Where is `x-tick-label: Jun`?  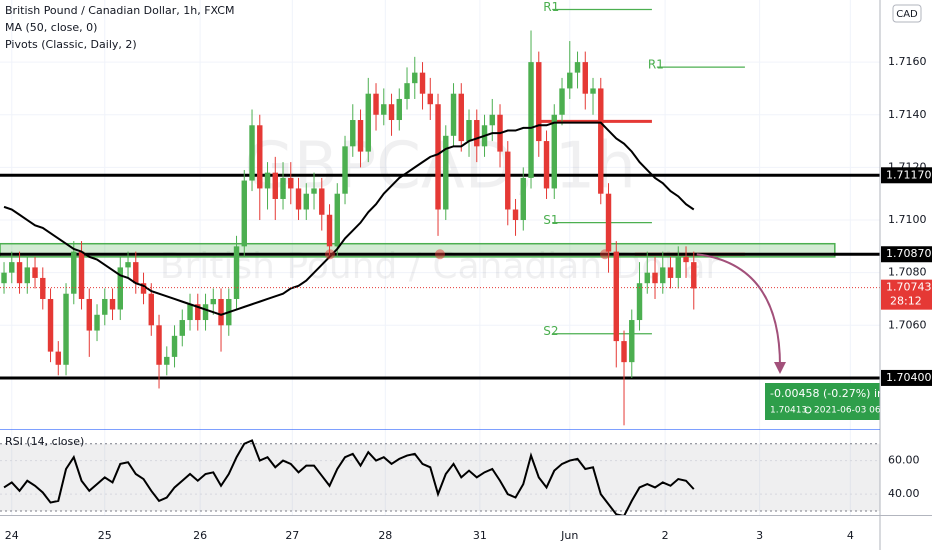
x-tick-label: Jun is located at coordinates (569, 535).